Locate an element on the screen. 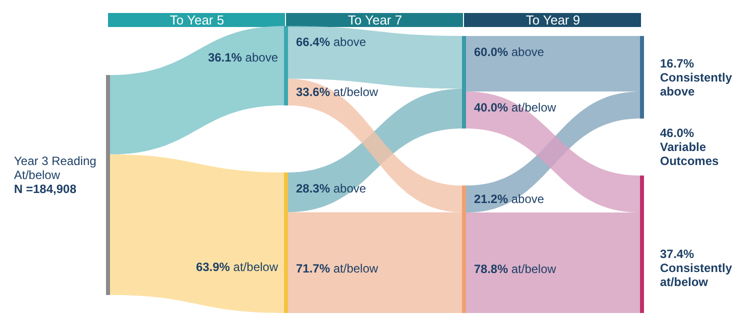  data-label: 21.2% is located at coordinates (491, 199).